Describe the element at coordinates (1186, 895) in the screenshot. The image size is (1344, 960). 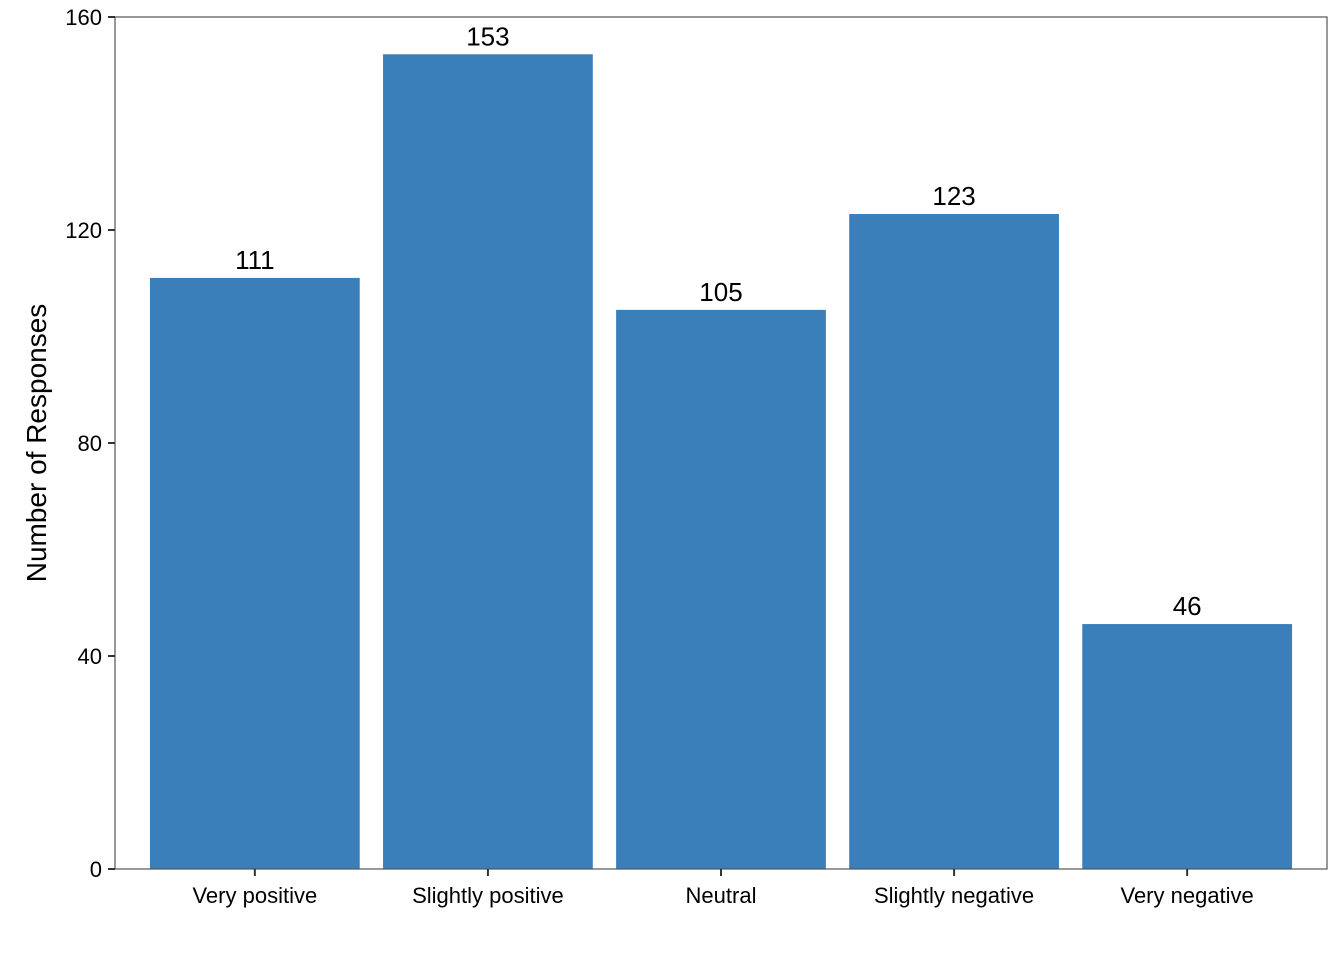
I see `x-tick-label: Very negative` at that location.